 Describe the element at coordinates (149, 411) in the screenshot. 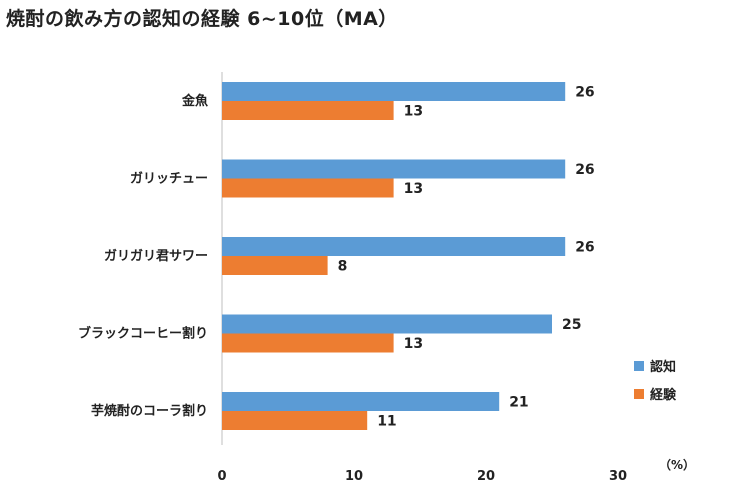

I see `category-label: 芋焼酎のコーラ割り` at that location.